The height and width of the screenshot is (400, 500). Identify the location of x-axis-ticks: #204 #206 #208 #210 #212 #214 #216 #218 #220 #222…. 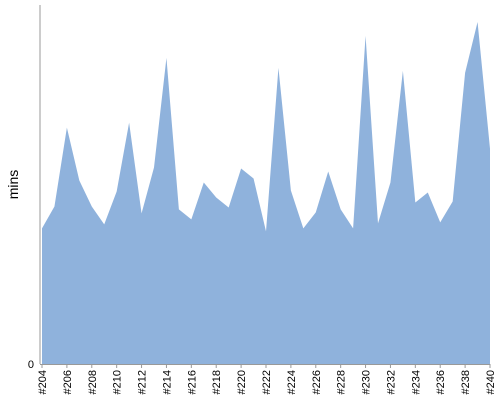
(267, 379).